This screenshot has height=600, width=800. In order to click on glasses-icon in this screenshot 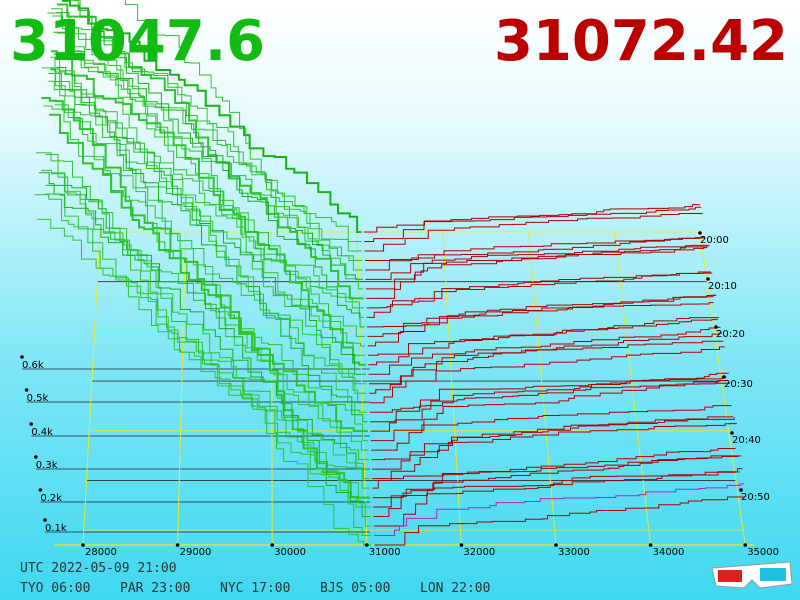, I will do `click(752, 575)`.